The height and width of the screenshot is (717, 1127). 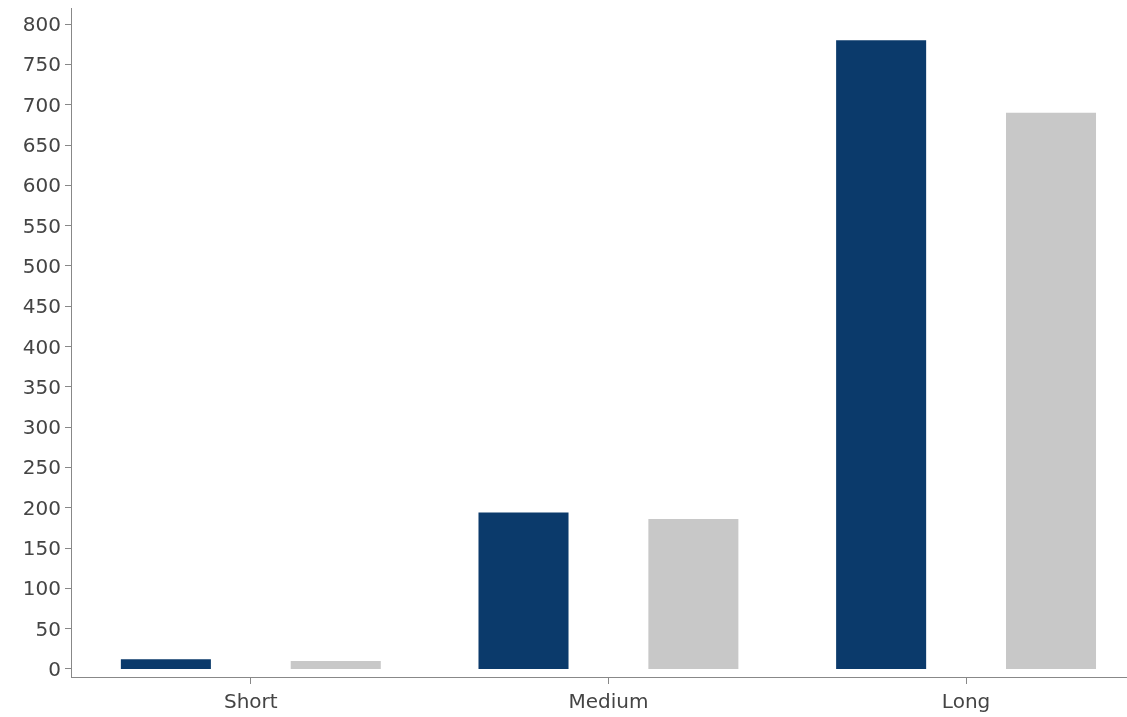 What do you see at coordinates (41, 346) in the screenshot?
I see `y-tick-label: 400` at bounding box center [41, 346].